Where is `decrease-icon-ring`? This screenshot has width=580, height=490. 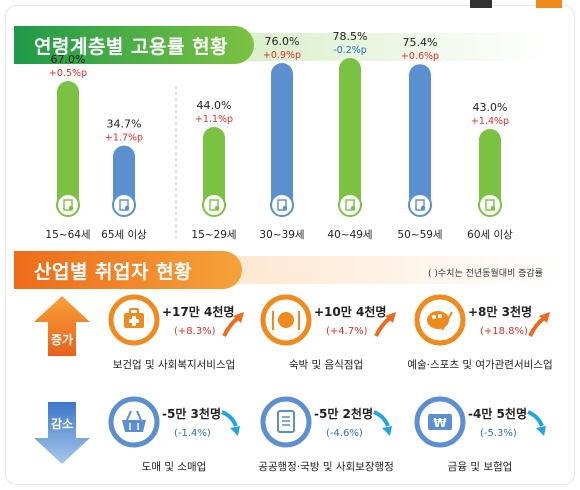 decrease-icon-ring is located at coordinates (286, 422).